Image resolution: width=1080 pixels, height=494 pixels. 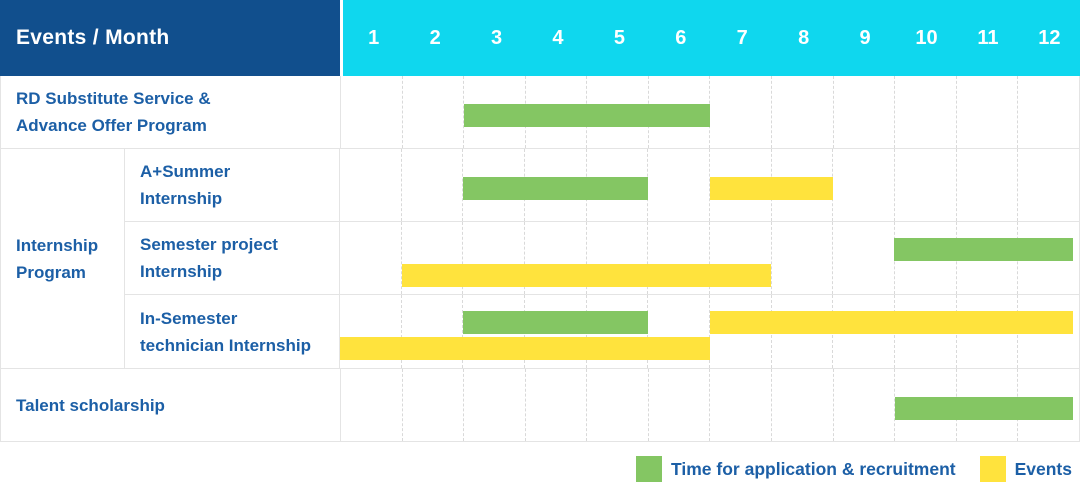 What do you see at coordinates (649, 469) in the screenshot?
I see `application-recruitment-swatch` at bounding box center [649, 469].